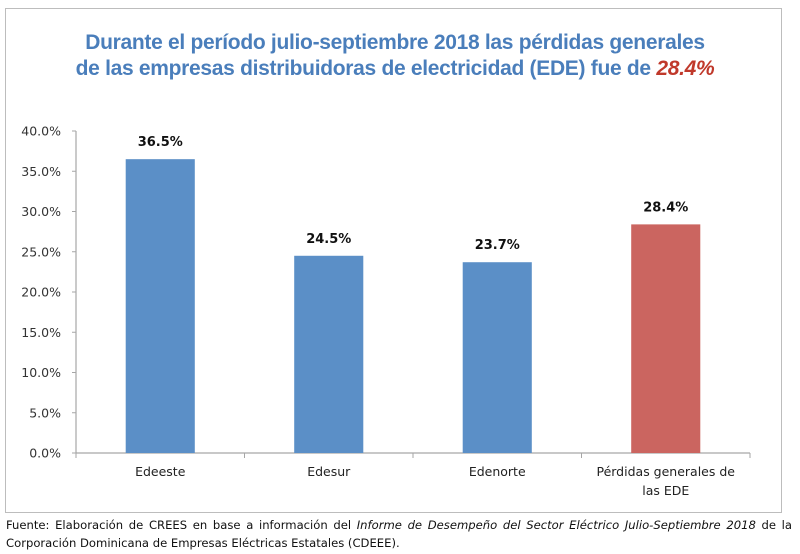 This screenshot has height=554, width=800. I want to click on y-tick-label: 35.0%, so click(41, 171).